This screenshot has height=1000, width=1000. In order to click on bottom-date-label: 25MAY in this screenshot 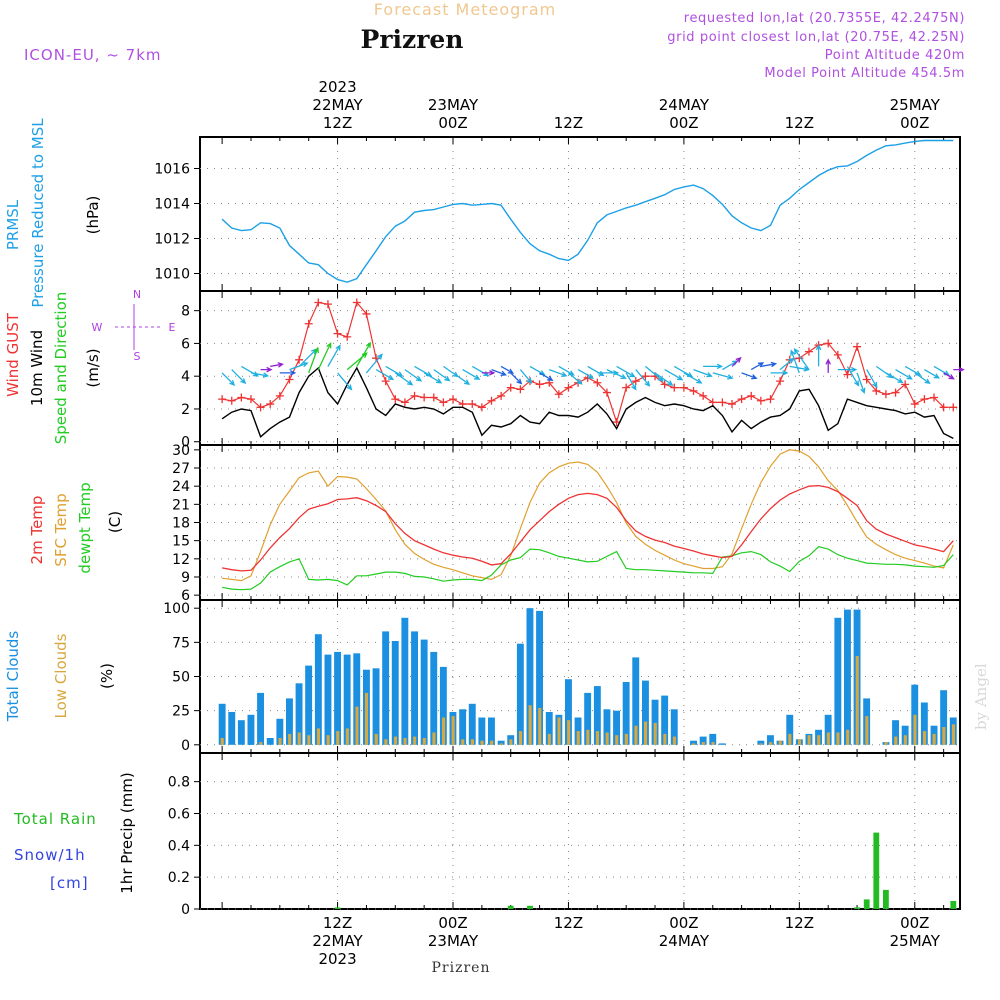, I will do `click(915, 941)`.